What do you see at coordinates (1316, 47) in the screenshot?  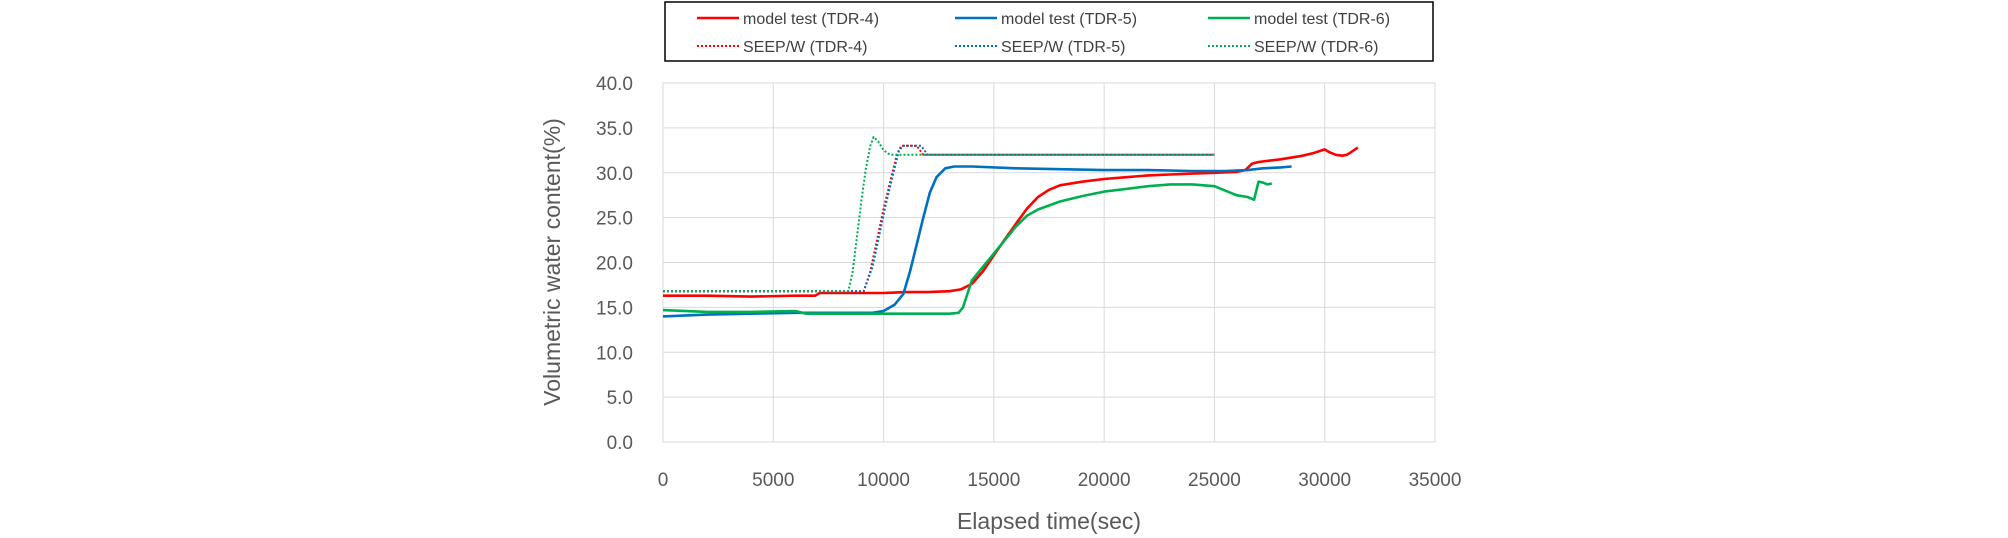 I see `legend-label: SEEP/W (TDR-6)` at bounding box center [1316, 47].